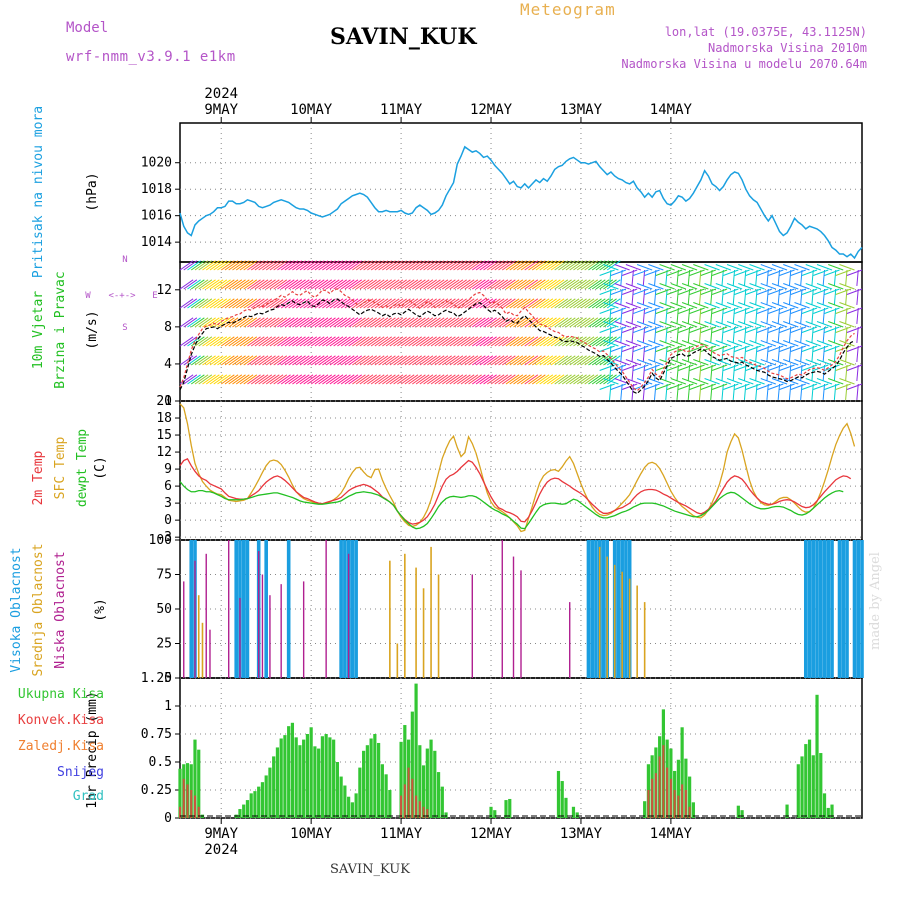  I want to click on bottom-day-label: 14MAY, so click(671, 834).